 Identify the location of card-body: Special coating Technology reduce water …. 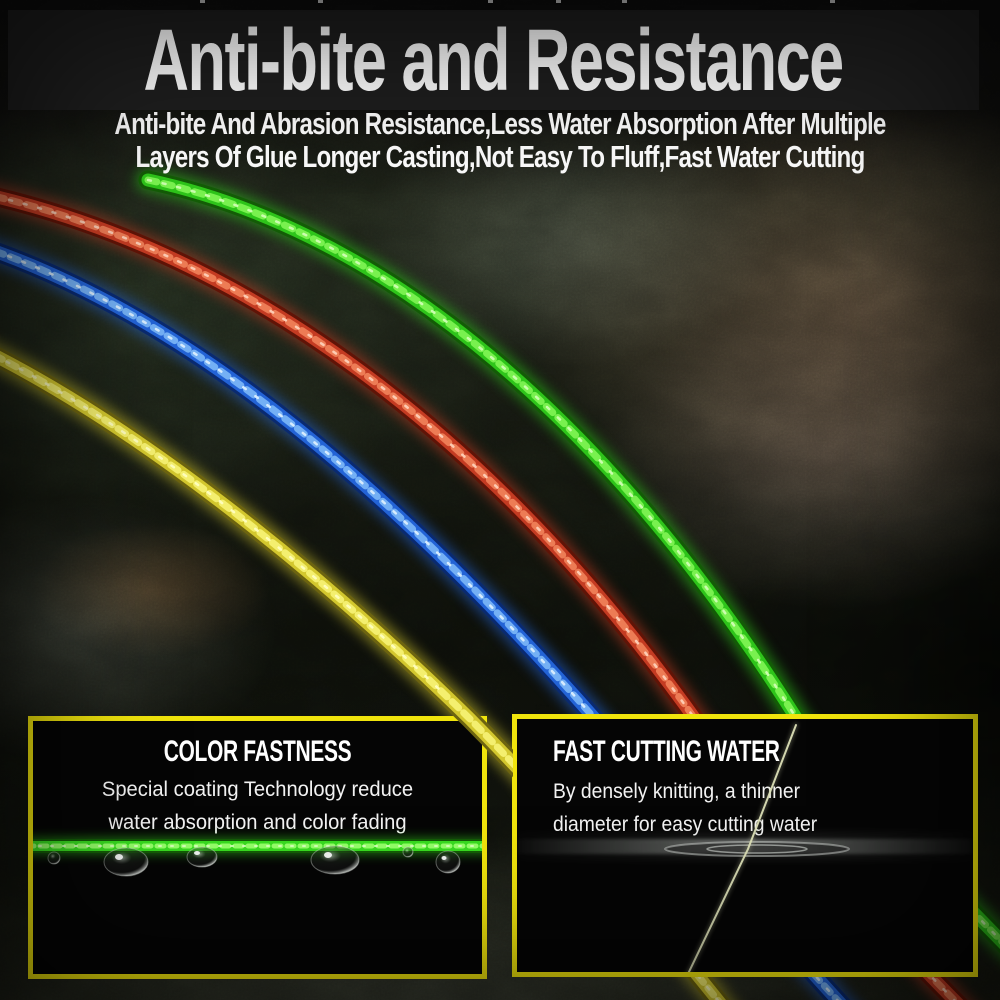
(257, 806).